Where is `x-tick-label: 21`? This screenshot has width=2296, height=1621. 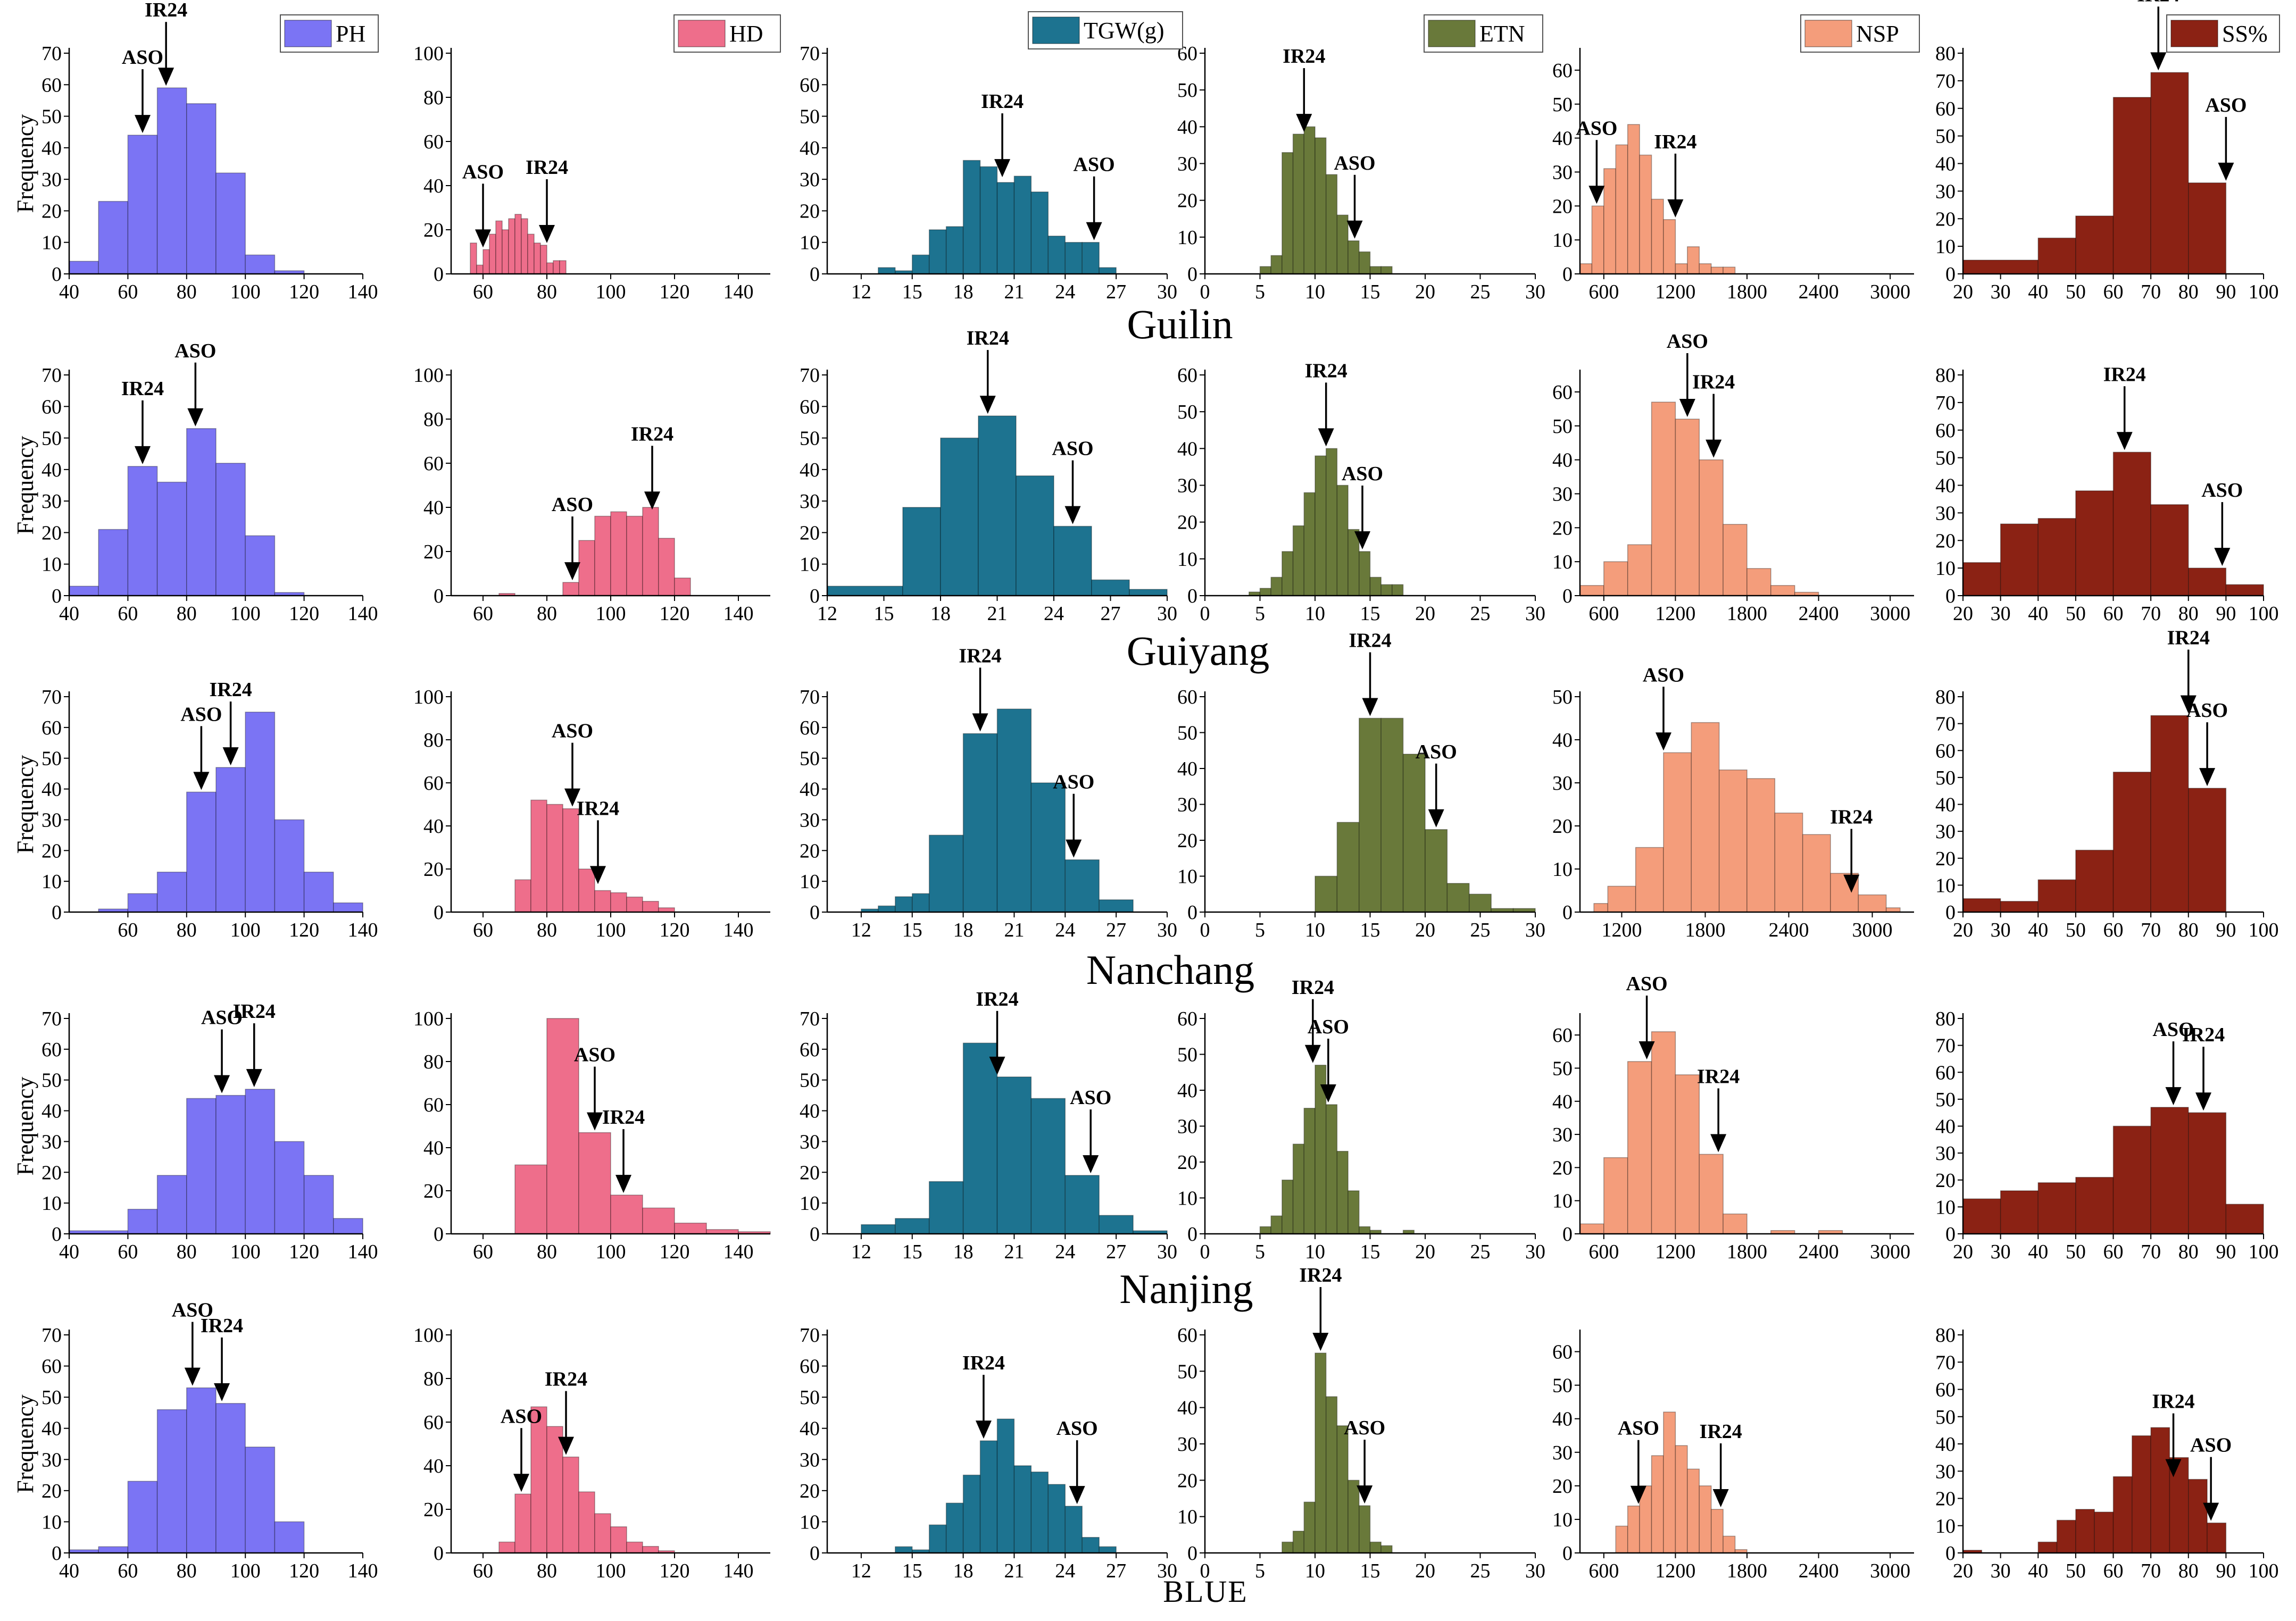 x-tick-label: 21 is located at coordinates (1014, 292).